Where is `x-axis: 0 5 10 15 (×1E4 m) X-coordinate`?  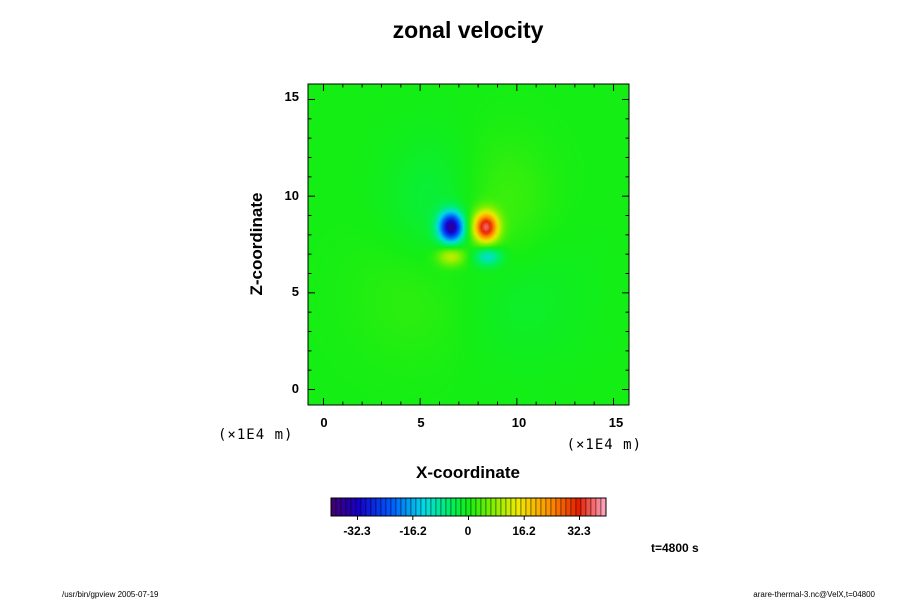
x-axis: 0 5 10 15 (×1E4 m) X-coordinate is located at coordinates (481, 448).